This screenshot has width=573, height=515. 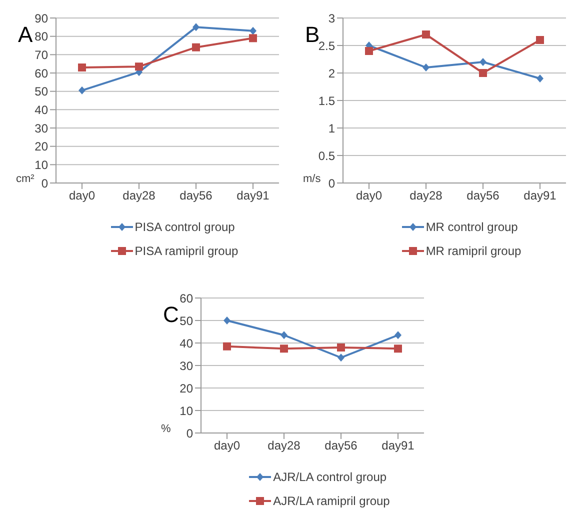 What do you see at coordinates (41, 37) in the screenshot?
I see `y-tick-label: 80` at bounding box center [41, 37].